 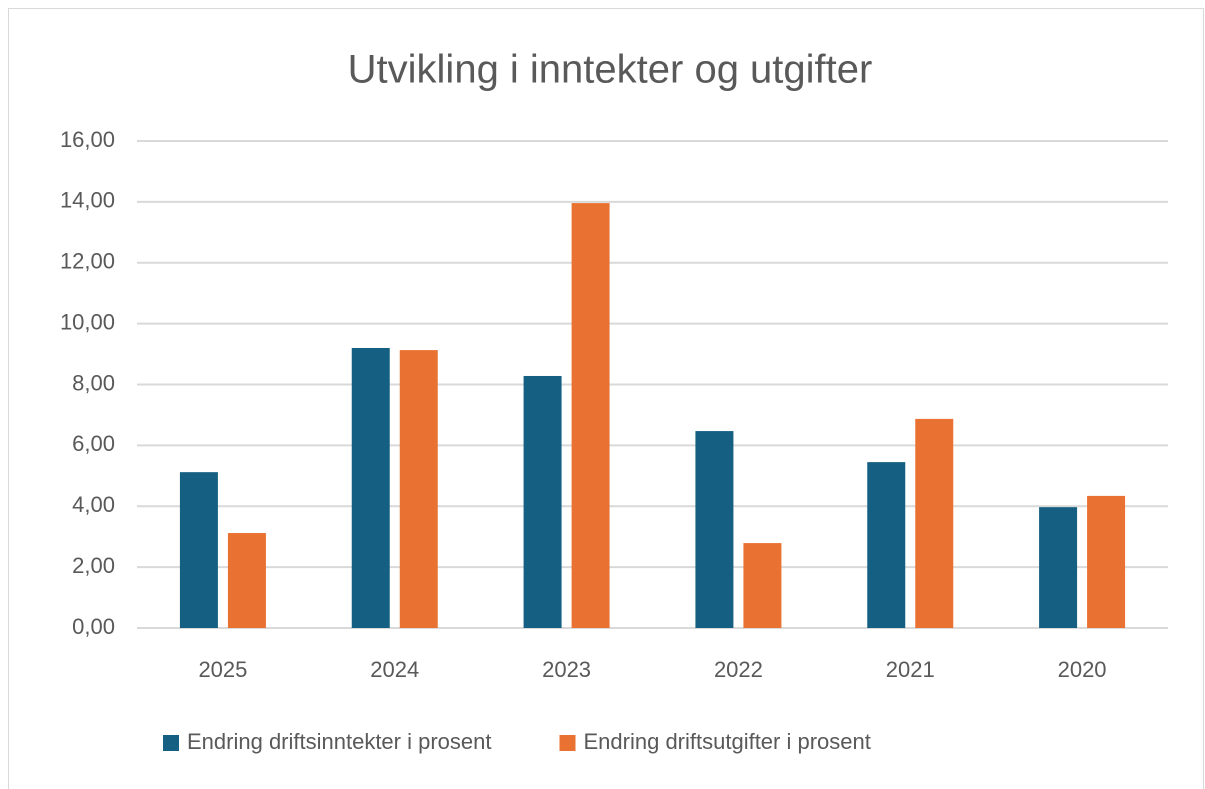 What do you see at coordinates (93, 443) in the screenshot?
I see `y-tick-label: 6,00` at bounding box center [93, 443].